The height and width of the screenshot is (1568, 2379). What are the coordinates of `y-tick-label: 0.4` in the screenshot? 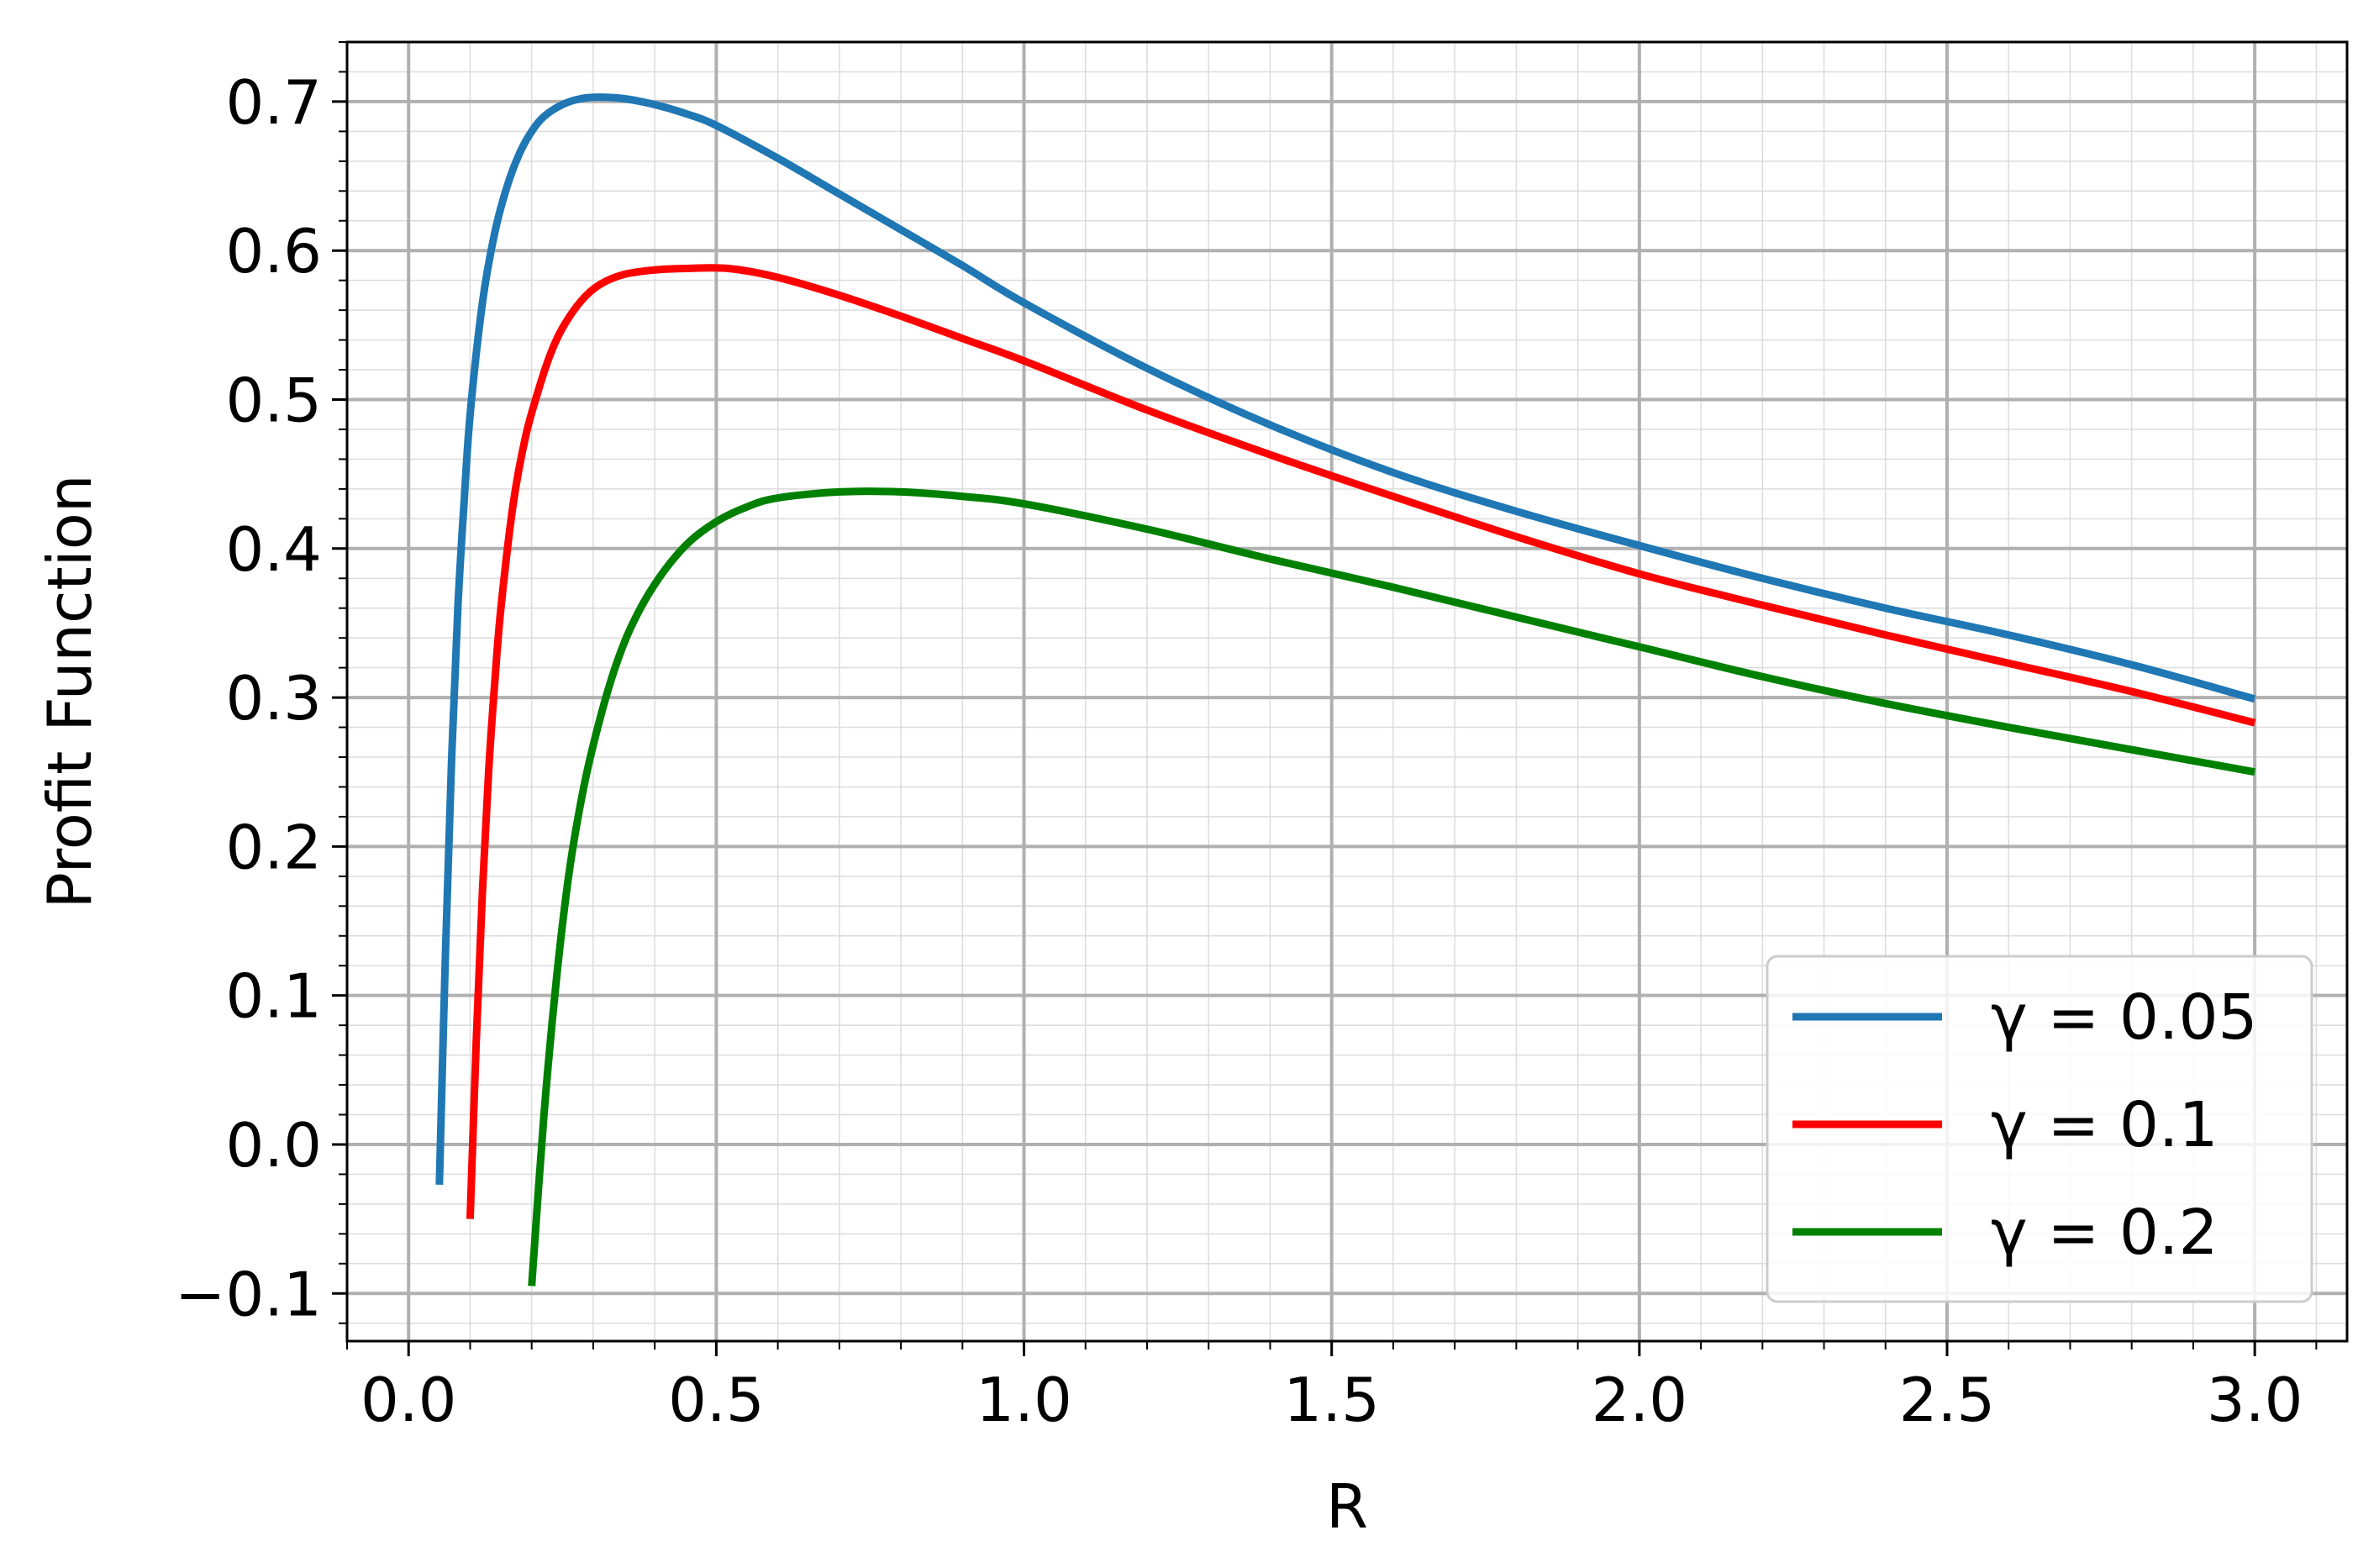 It's located at (273, 550).